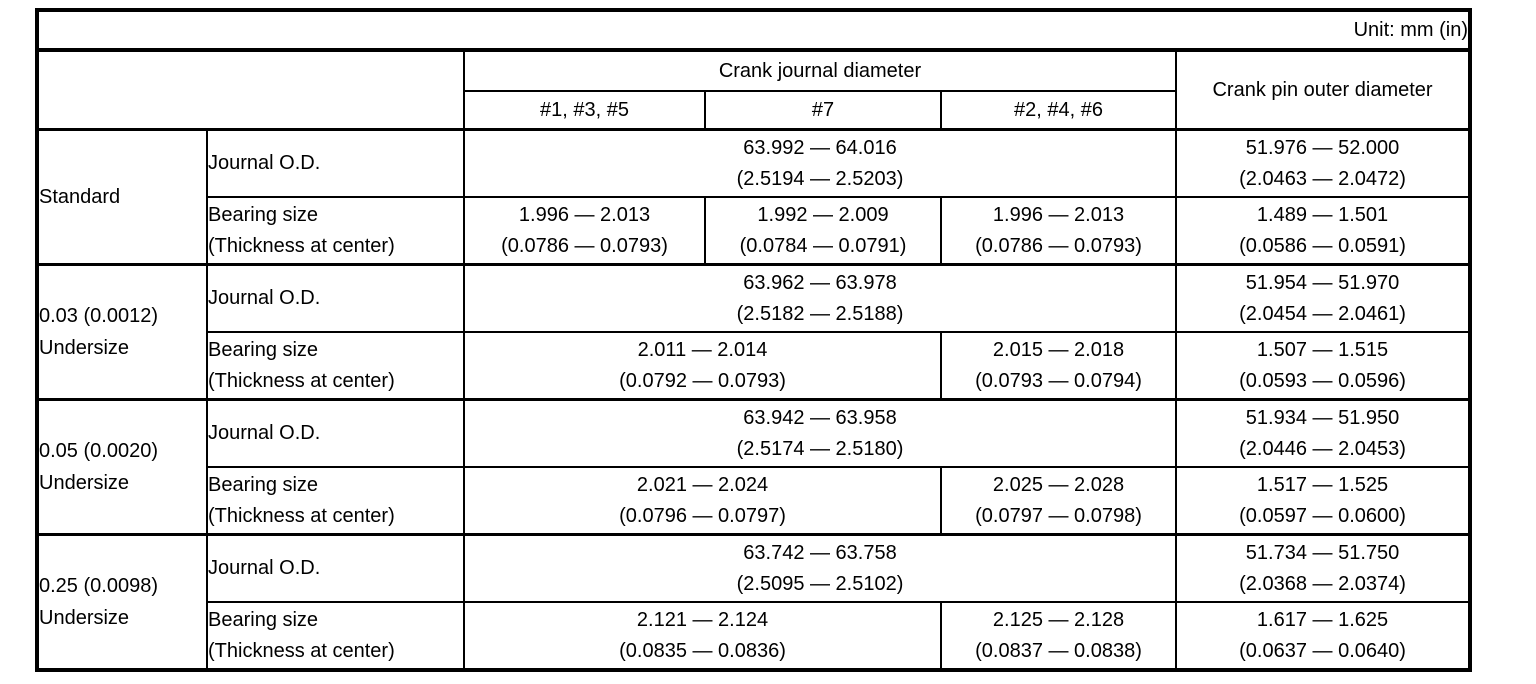  I want to click on empty-header-cell, so click(250, 90).